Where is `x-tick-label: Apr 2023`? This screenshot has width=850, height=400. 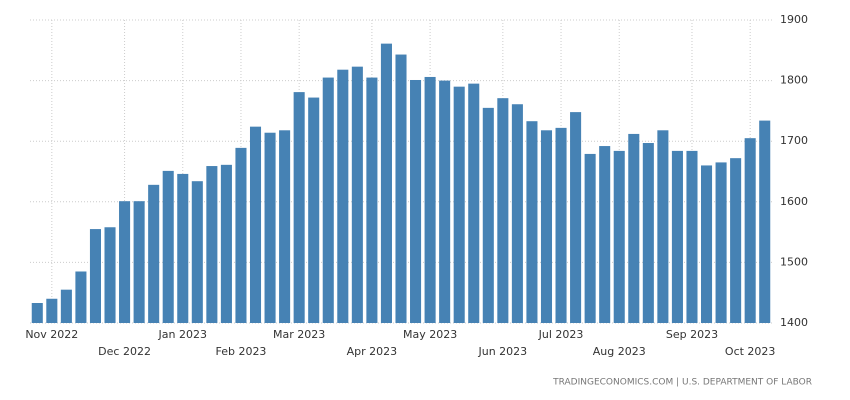 x-tick-label: Apr 2023 is located at coordinates (372, 351).